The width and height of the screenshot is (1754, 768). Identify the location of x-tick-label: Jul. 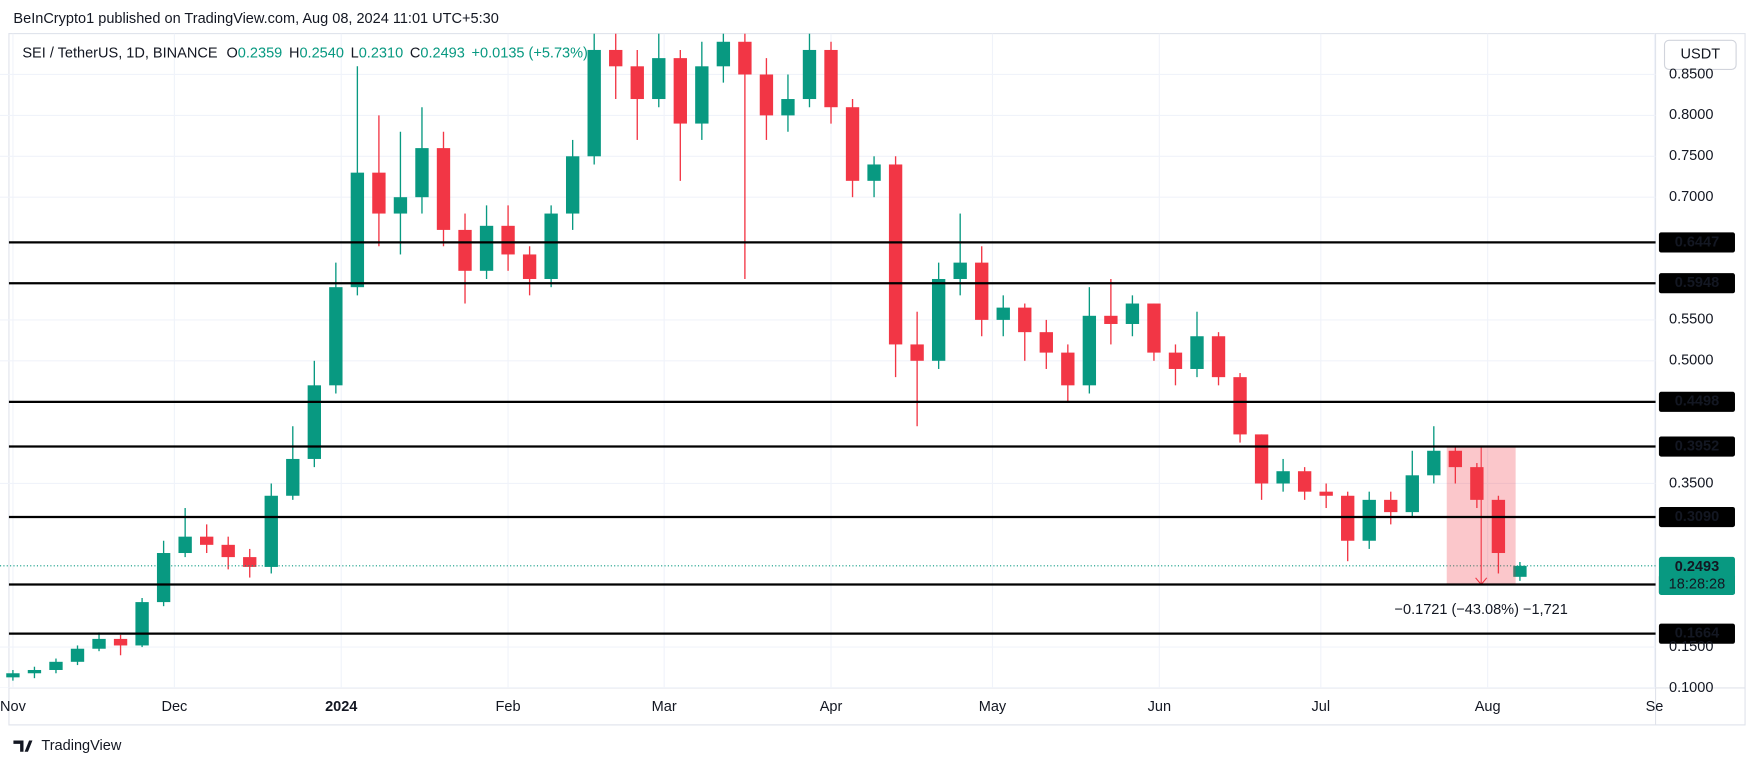
(1321, 707).